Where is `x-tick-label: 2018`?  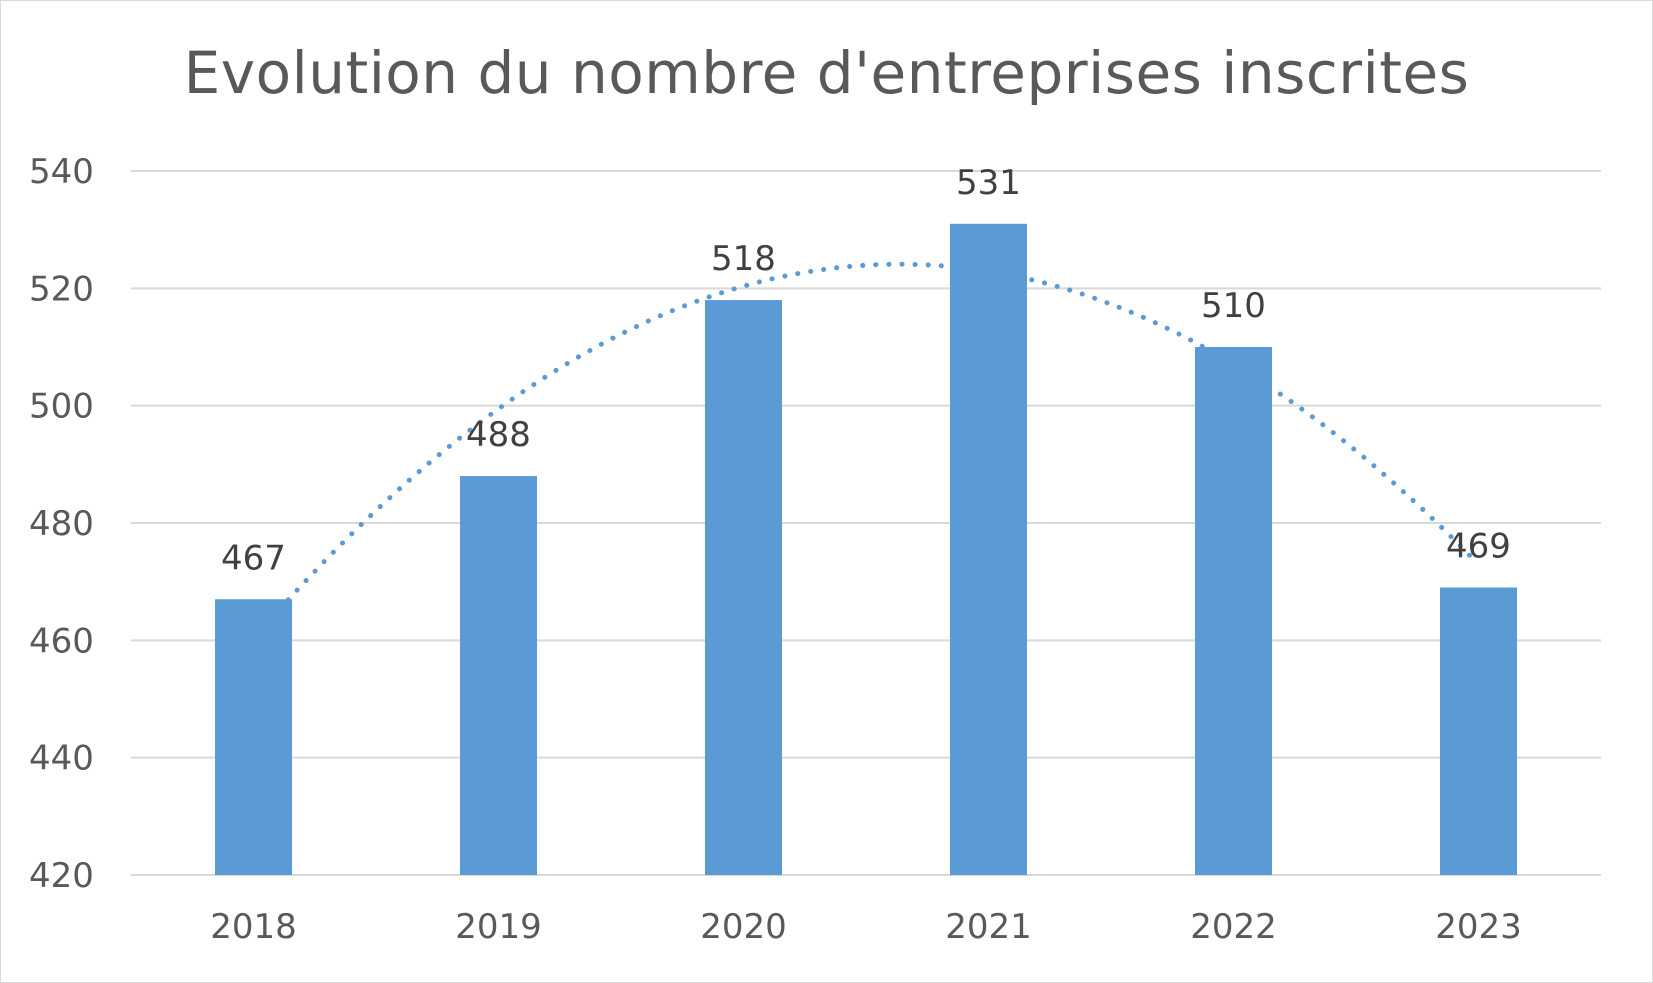 x-tick-label: 2018 is located at coordinates (253, 927).